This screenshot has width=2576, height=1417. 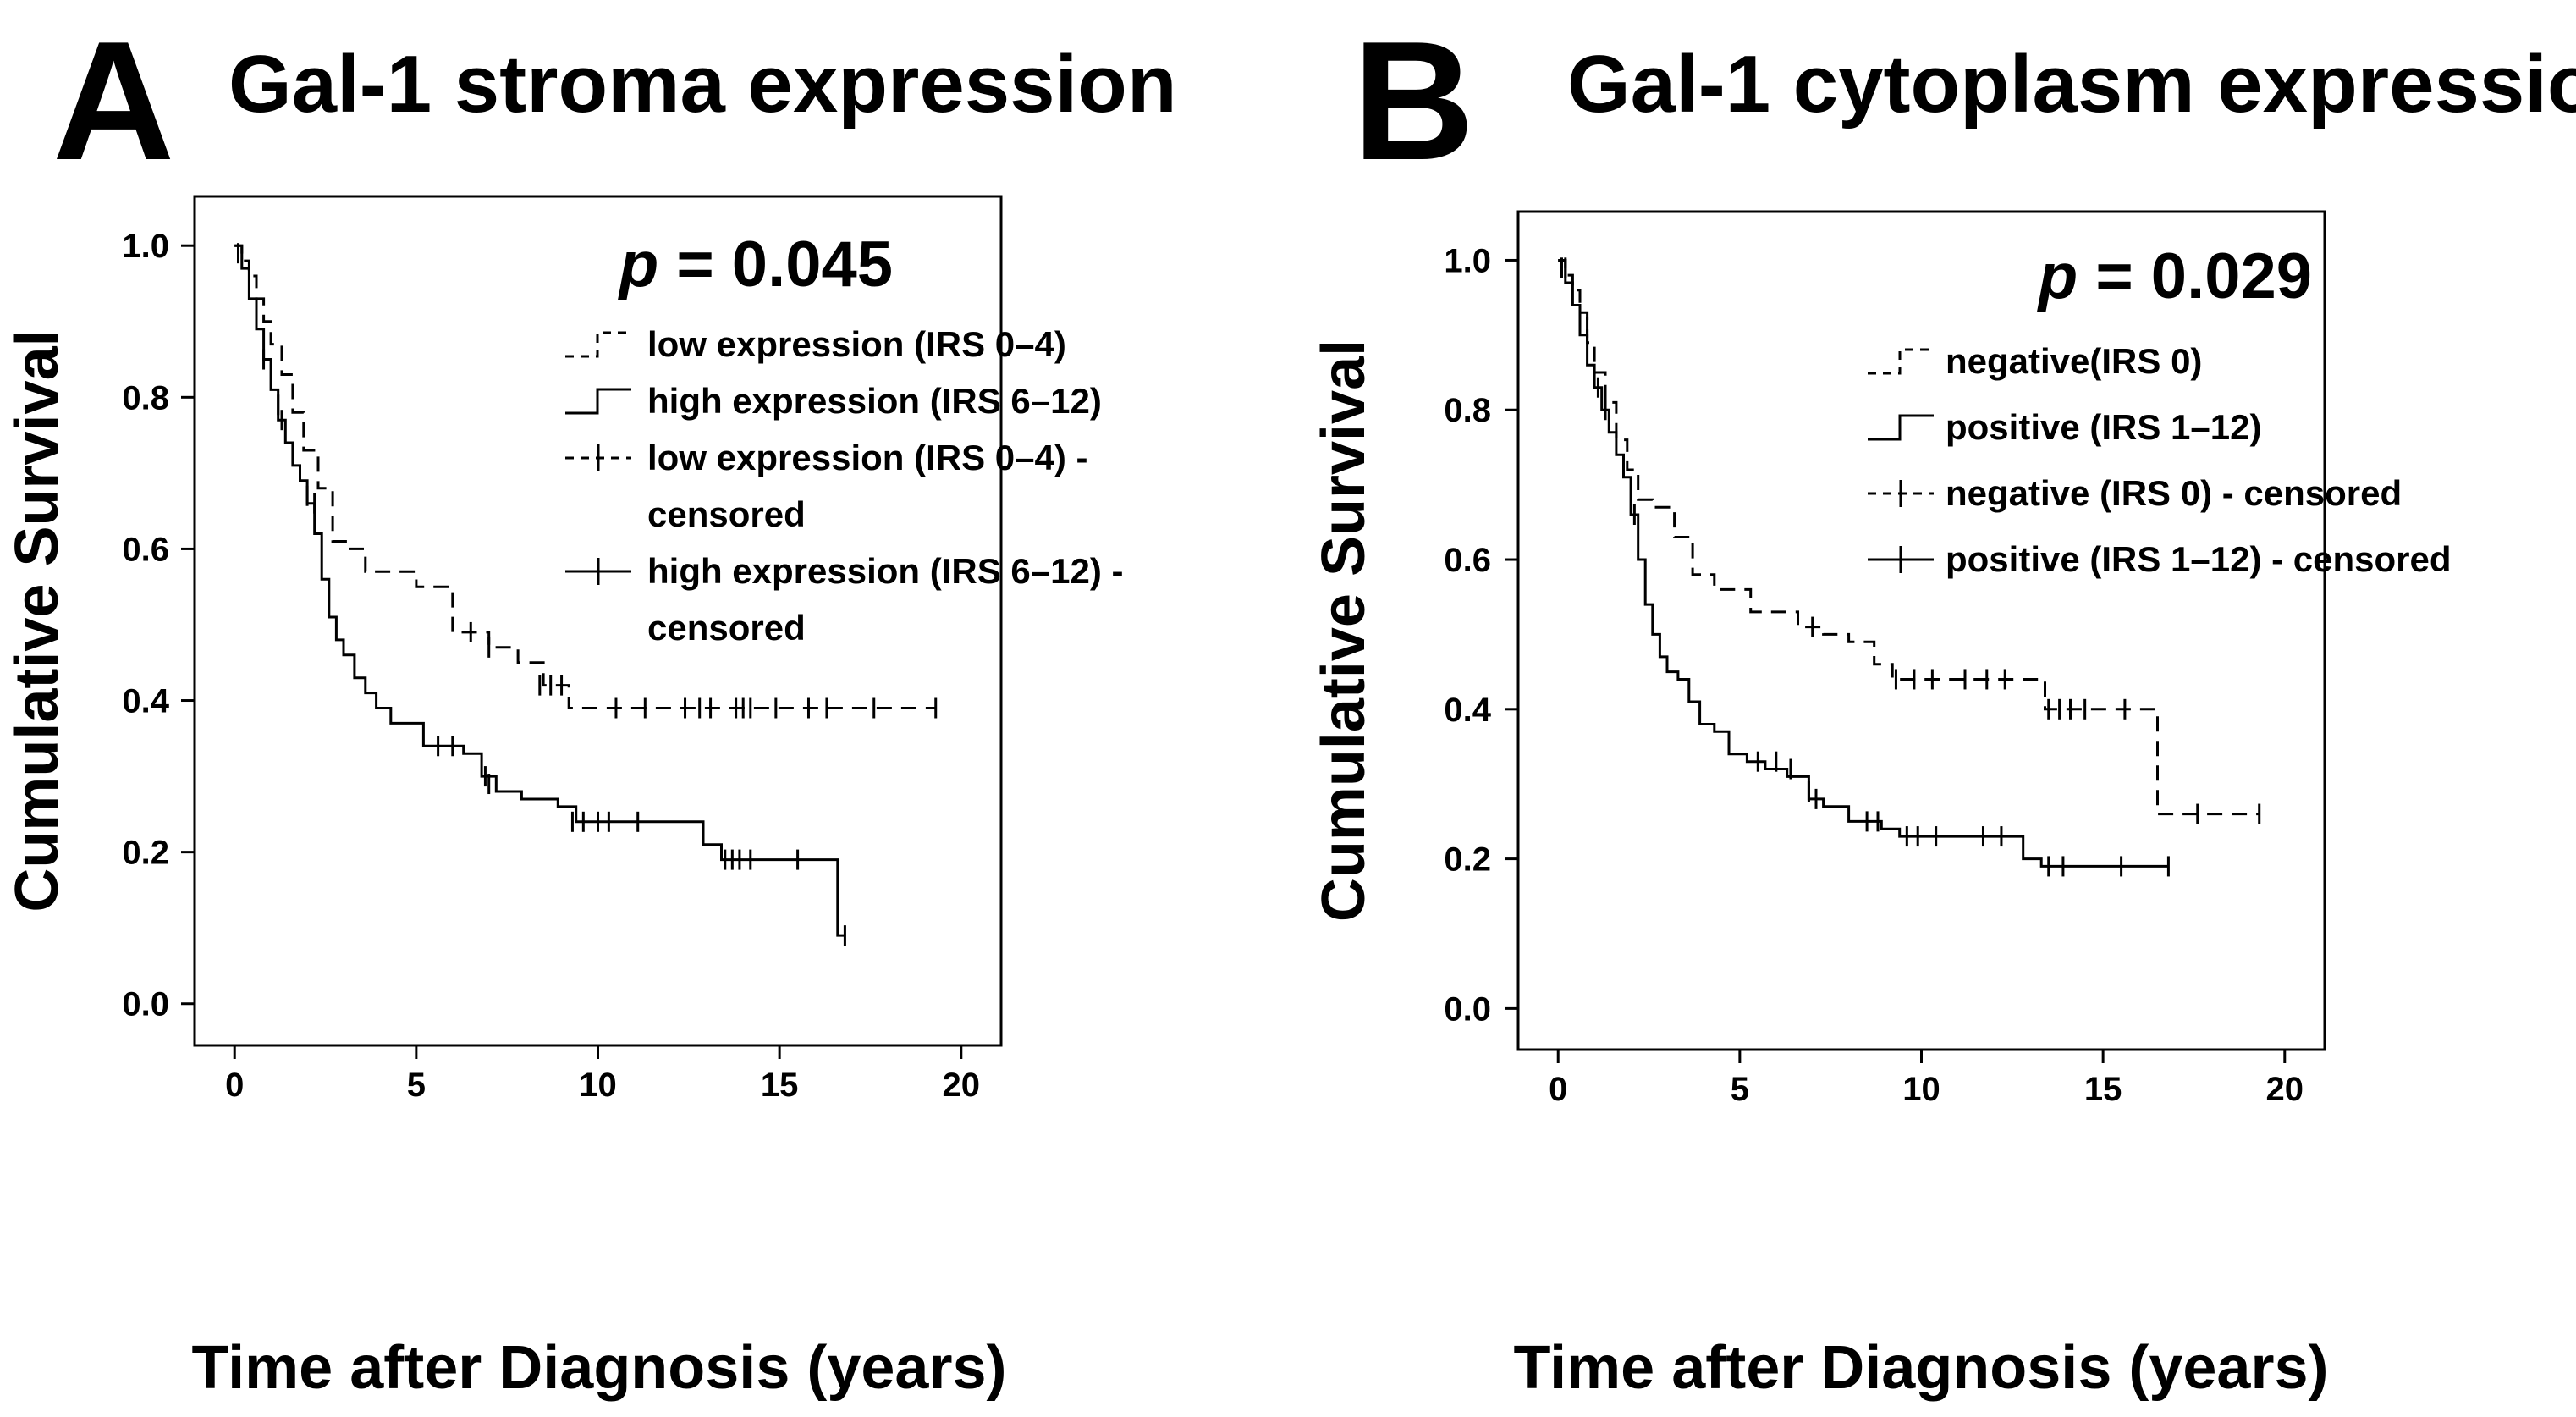 I want to click on legend-item: negative(IRS 0), so click(x=2035, y=361).